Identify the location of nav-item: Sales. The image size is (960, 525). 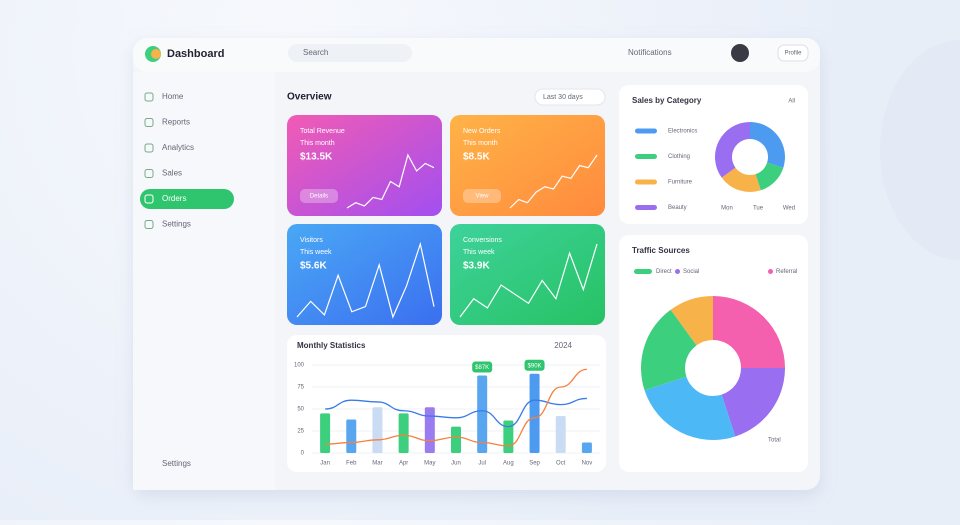
(172, 173).